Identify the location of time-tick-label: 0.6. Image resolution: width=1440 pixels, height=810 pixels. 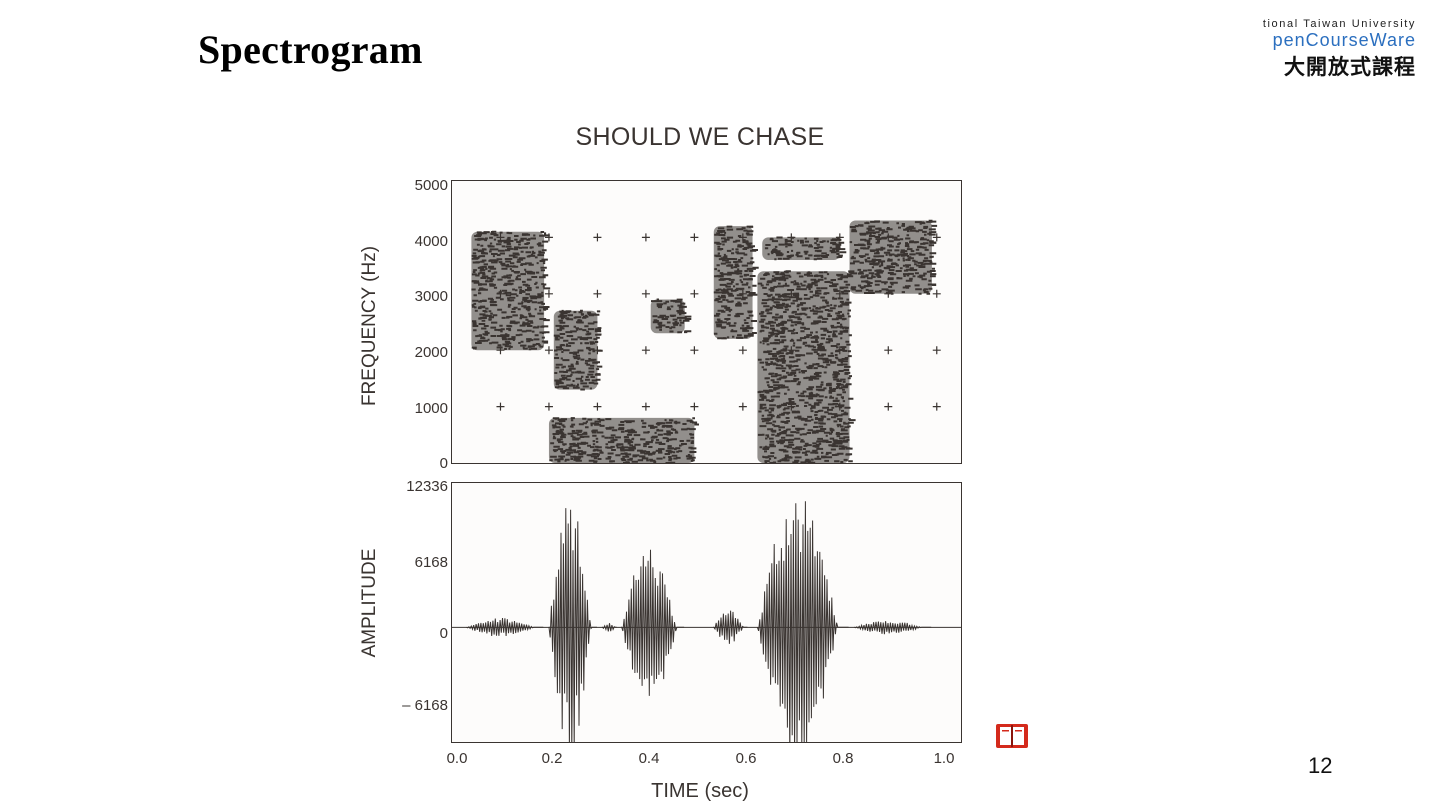
(746, 758).